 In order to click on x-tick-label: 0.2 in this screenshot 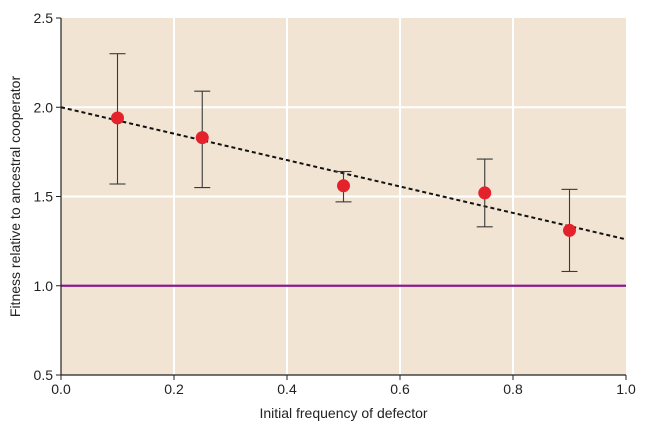, I will do `click(174, 389)`.